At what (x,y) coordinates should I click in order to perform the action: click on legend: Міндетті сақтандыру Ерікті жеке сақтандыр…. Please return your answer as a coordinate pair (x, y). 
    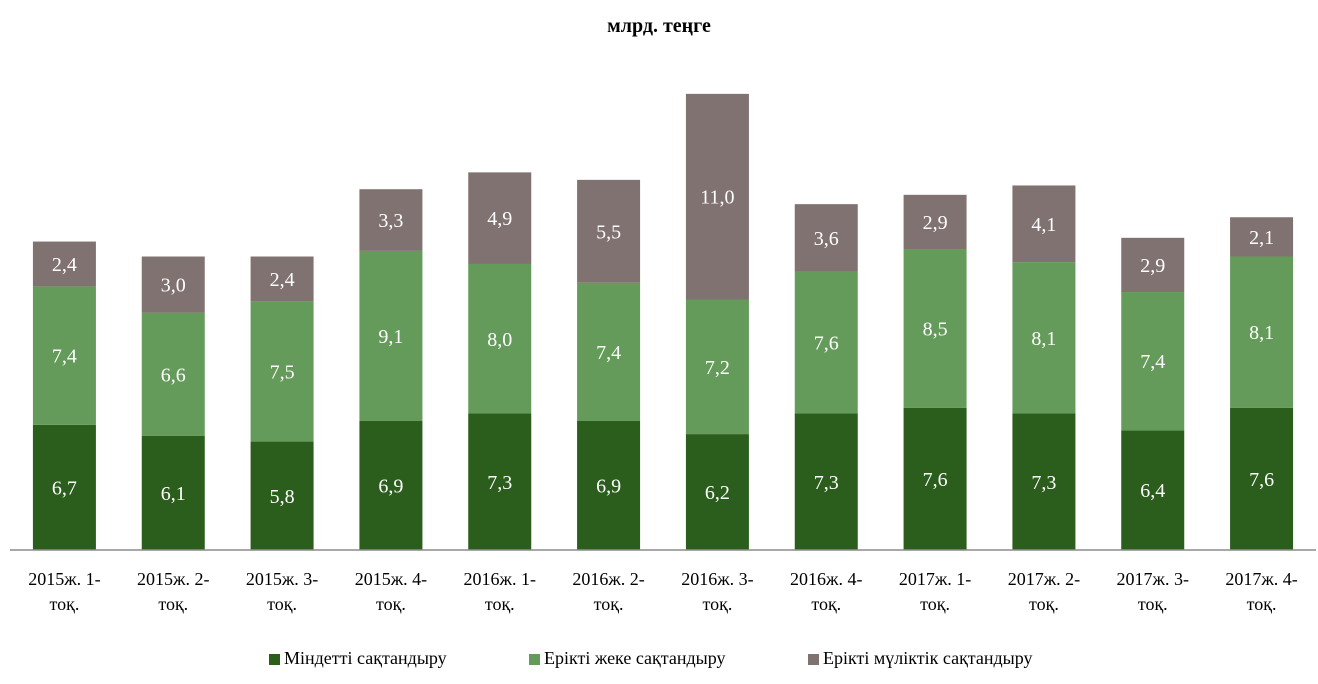
    Looking at the image, I should click on (651, 658).